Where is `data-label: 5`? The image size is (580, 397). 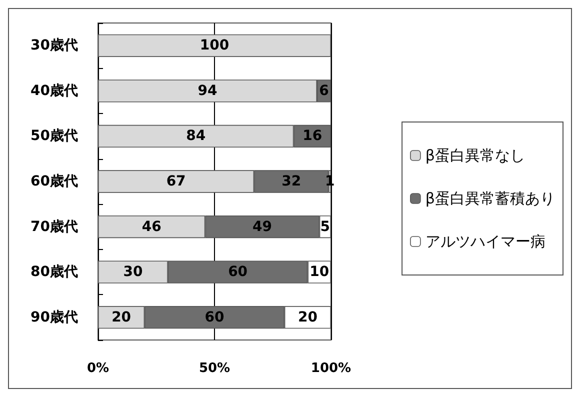 data-label: 5 is located at coordinates (325, 226).